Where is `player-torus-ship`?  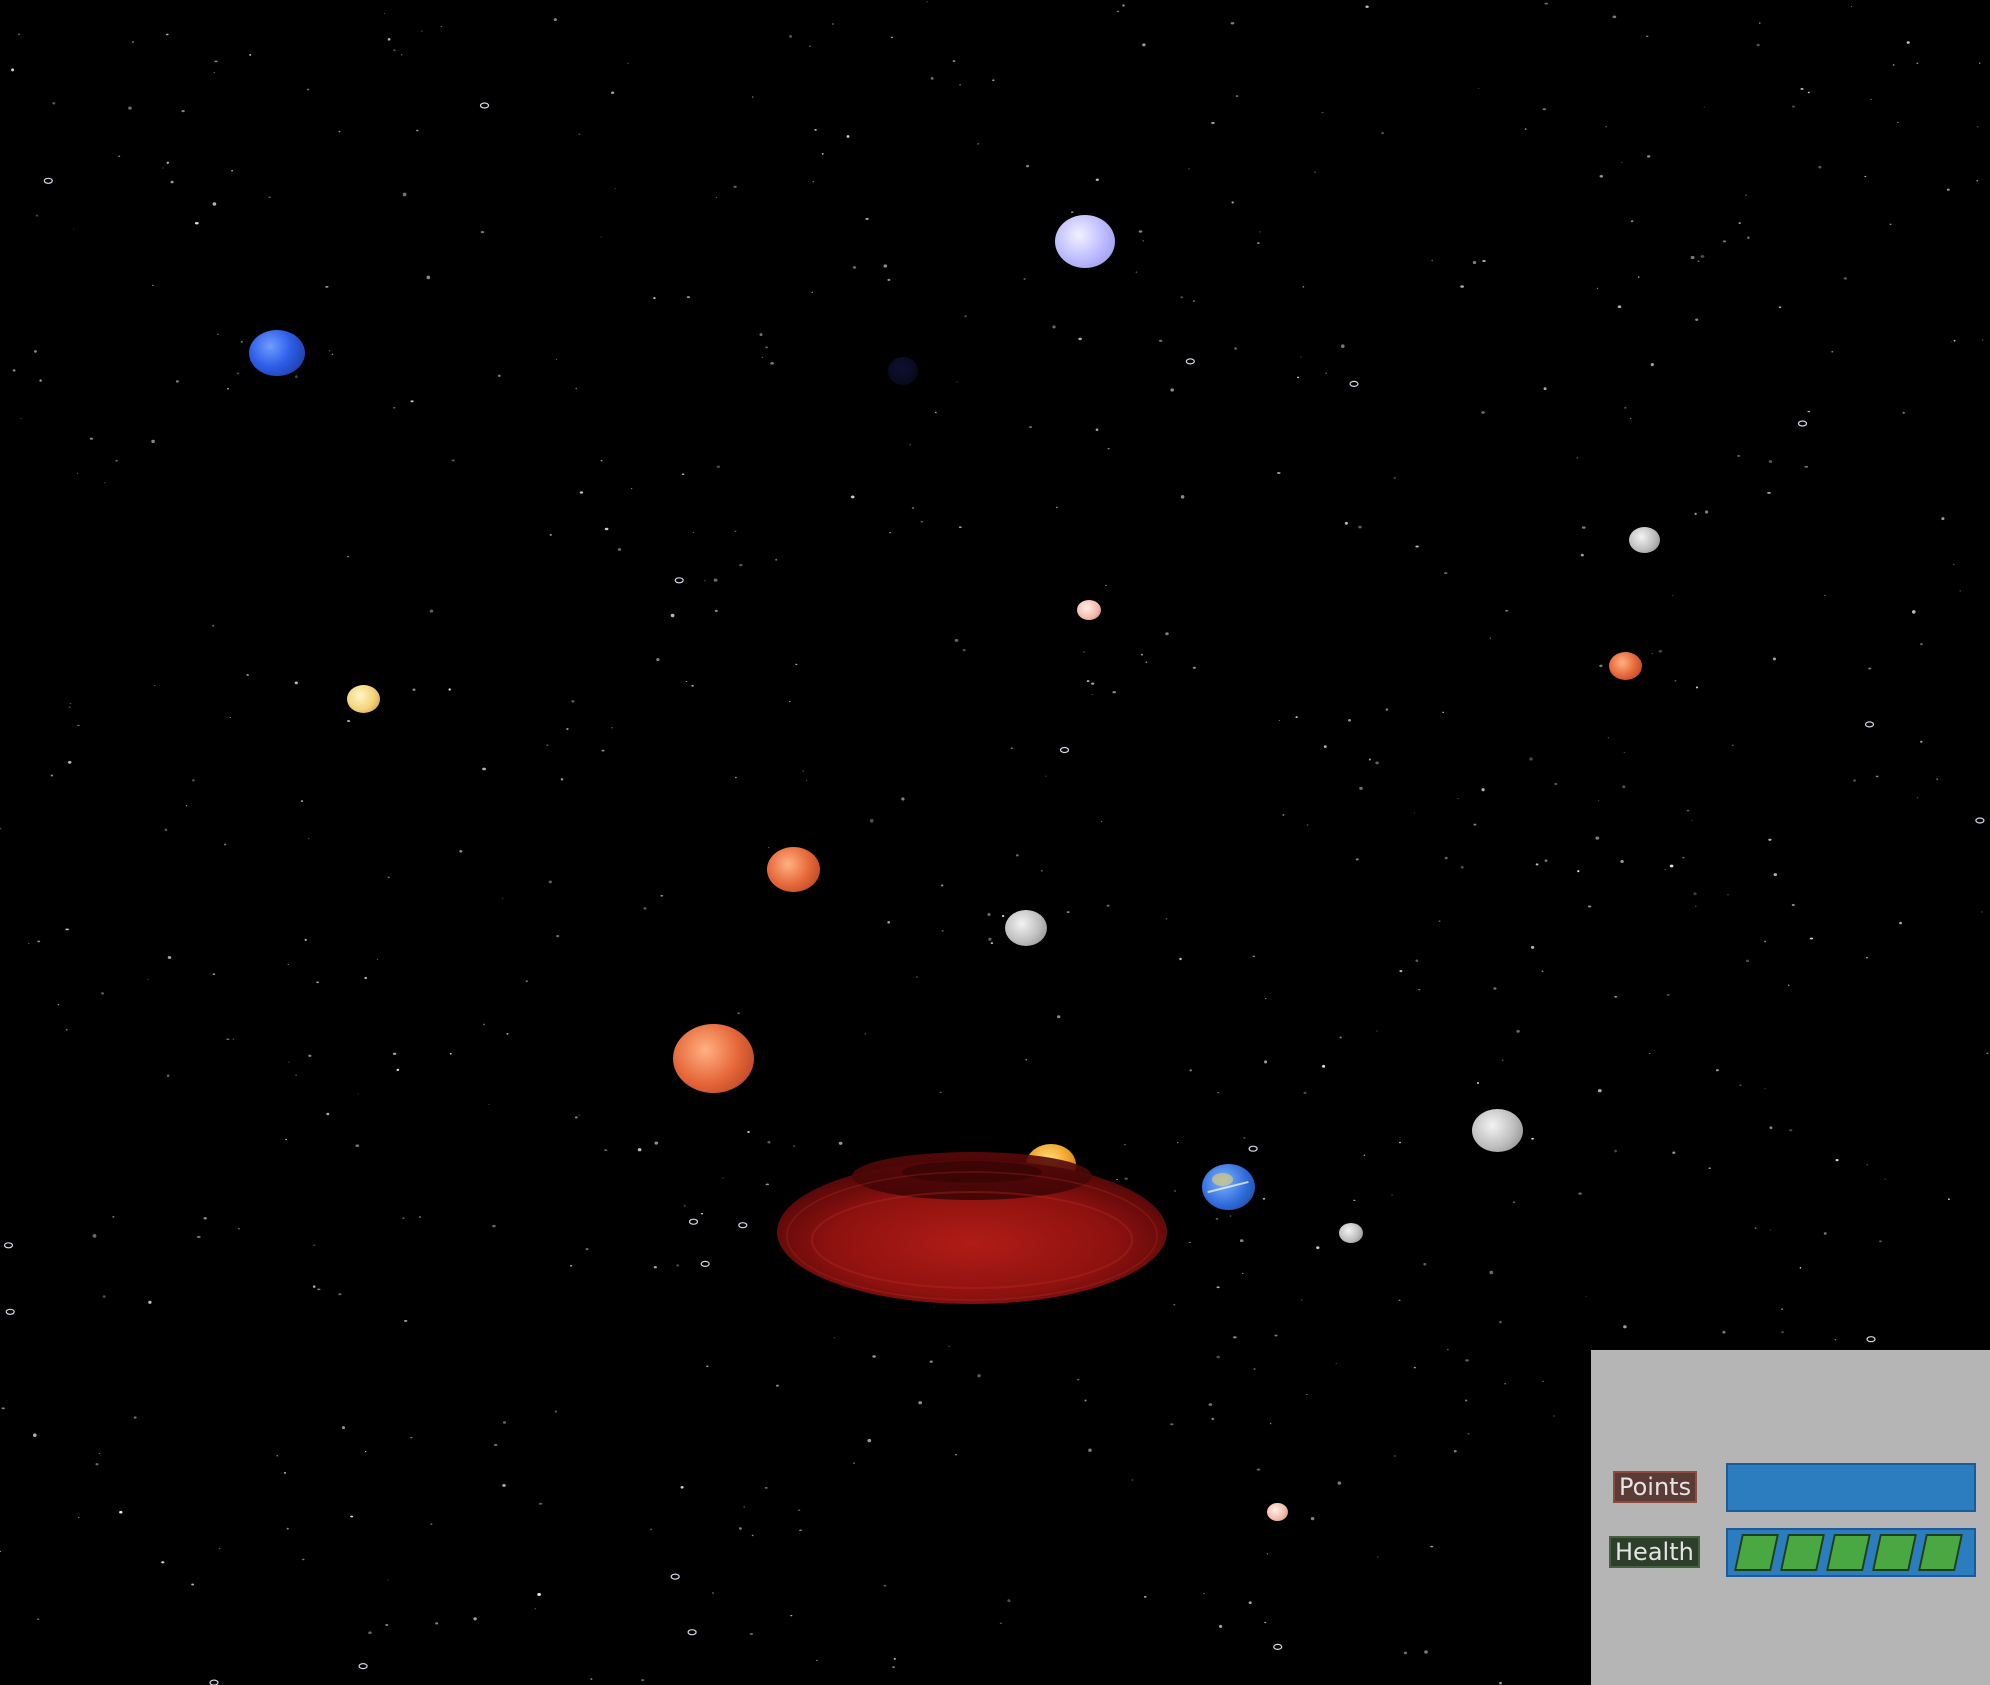
player-torus-ship is located at coordinates (972, 1230).